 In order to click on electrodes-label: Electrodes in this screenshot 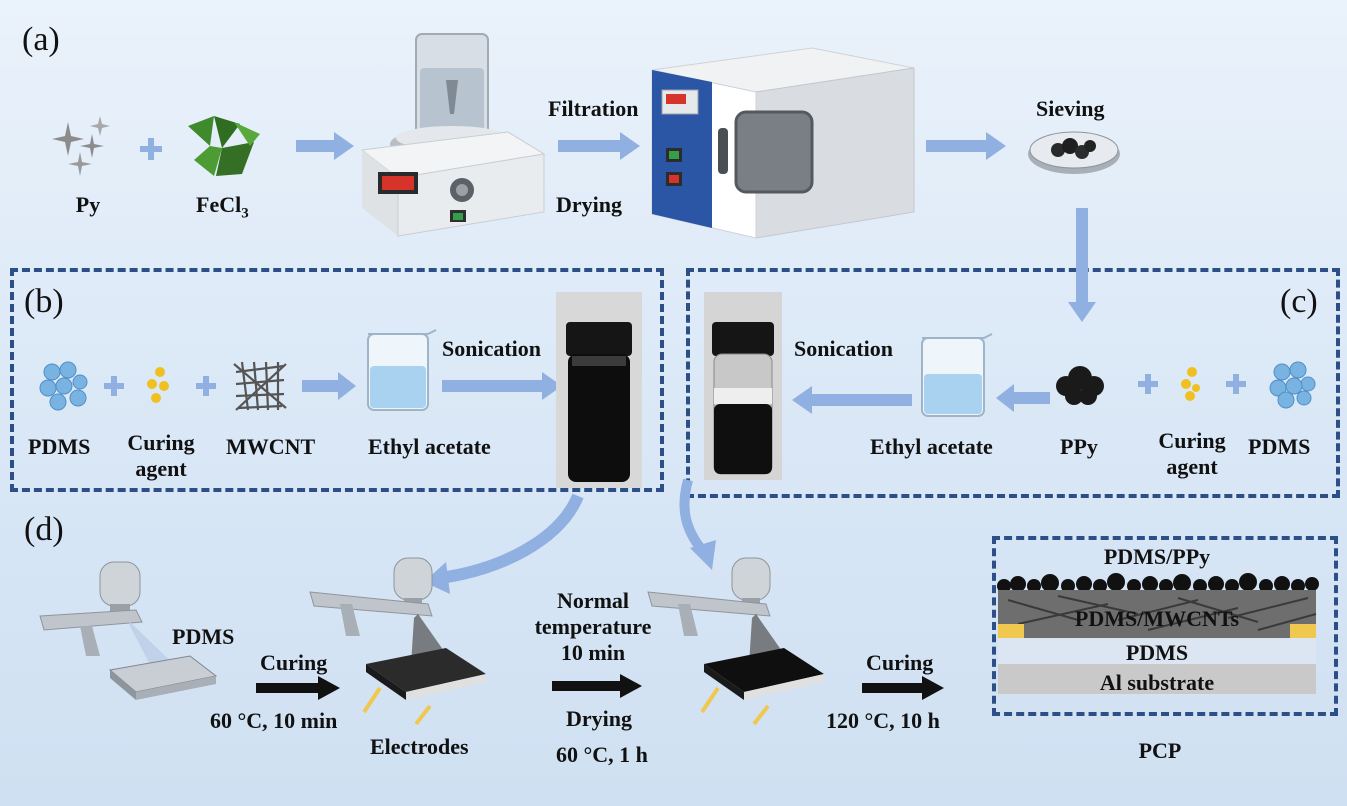, I will do `click(419, 746)`.